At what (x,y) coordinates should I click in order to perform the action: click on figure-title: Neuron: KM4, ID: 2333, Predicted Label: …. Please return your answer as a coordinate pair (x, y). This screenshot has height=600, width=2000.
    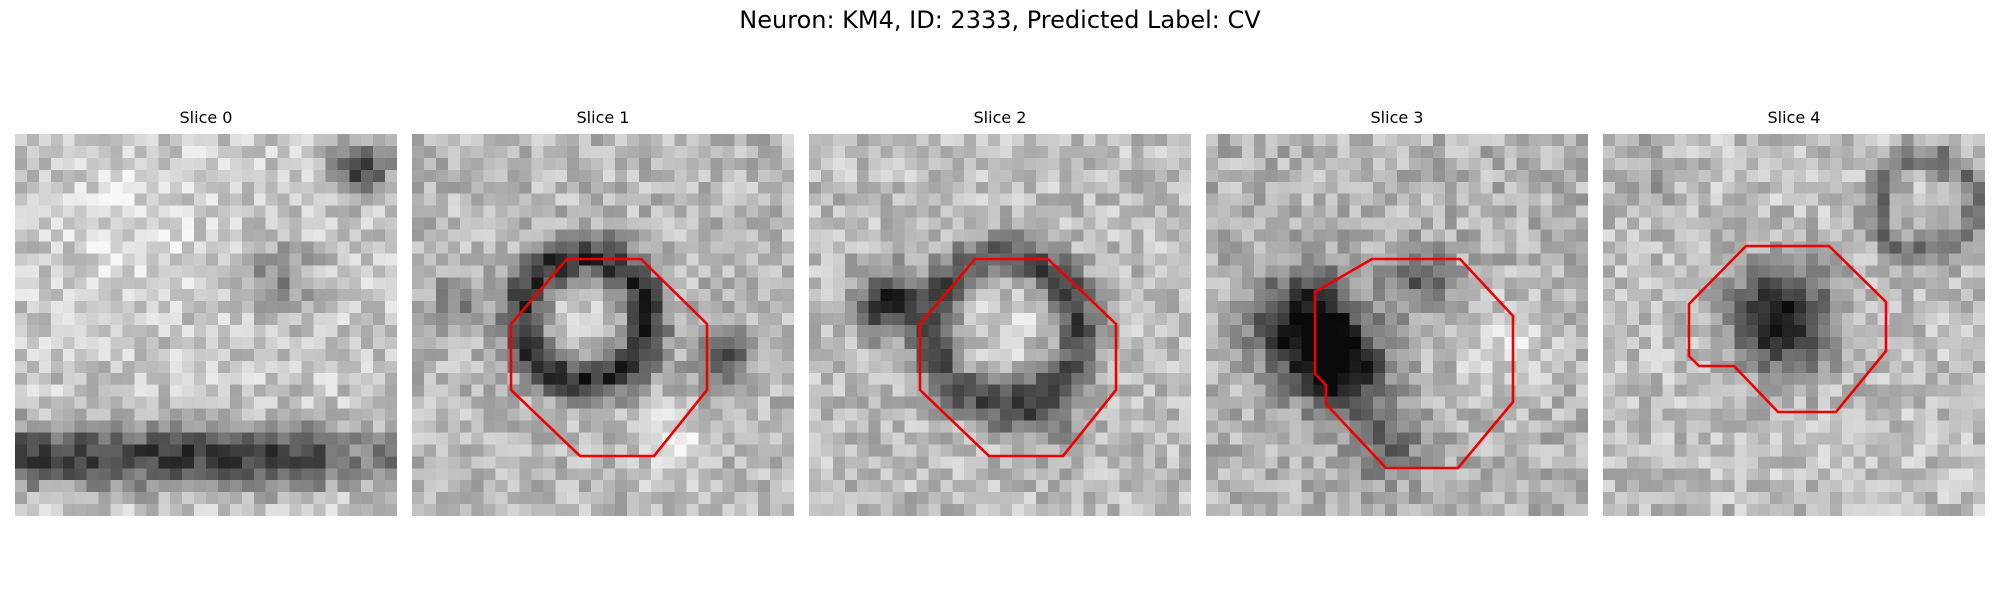
    Looking at the image, I should click on (1000, 20).